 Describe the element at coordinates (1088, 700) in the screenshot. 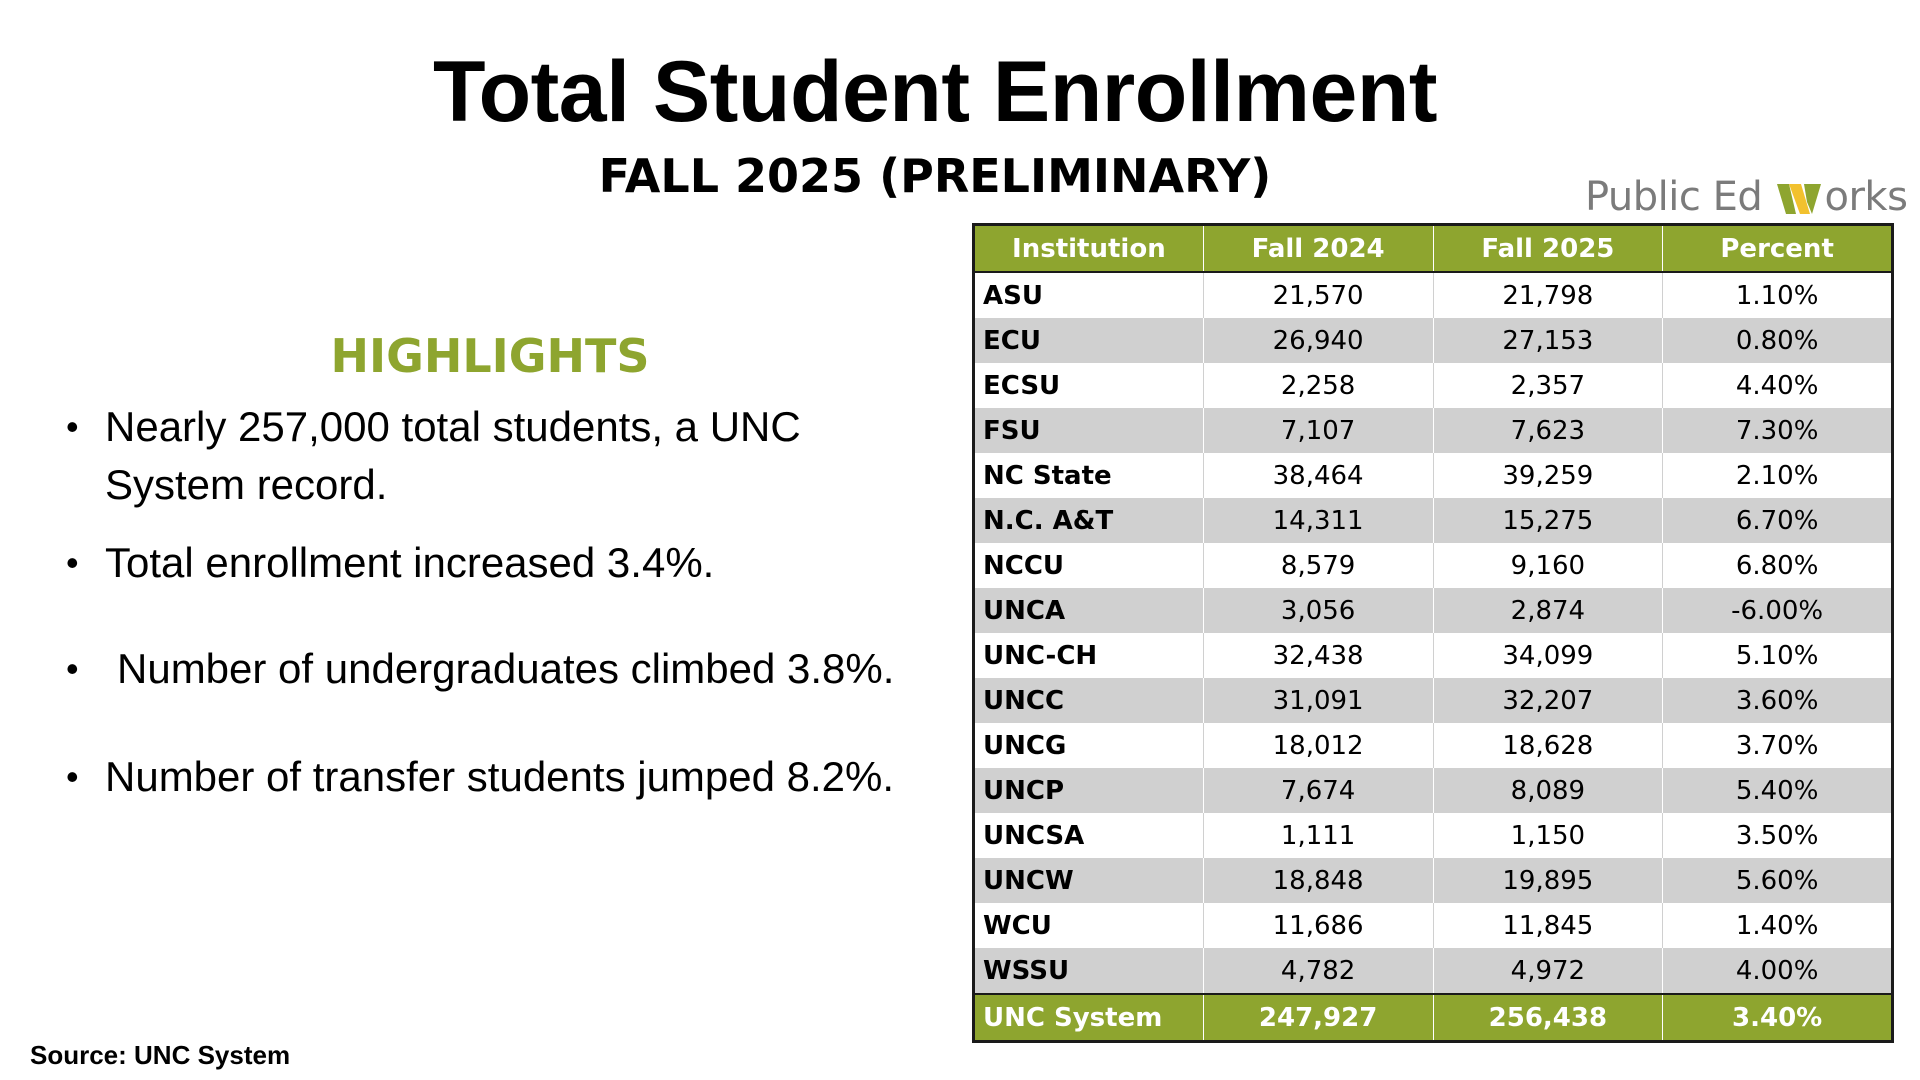

I see `institution-cell: UNCC` at that location.